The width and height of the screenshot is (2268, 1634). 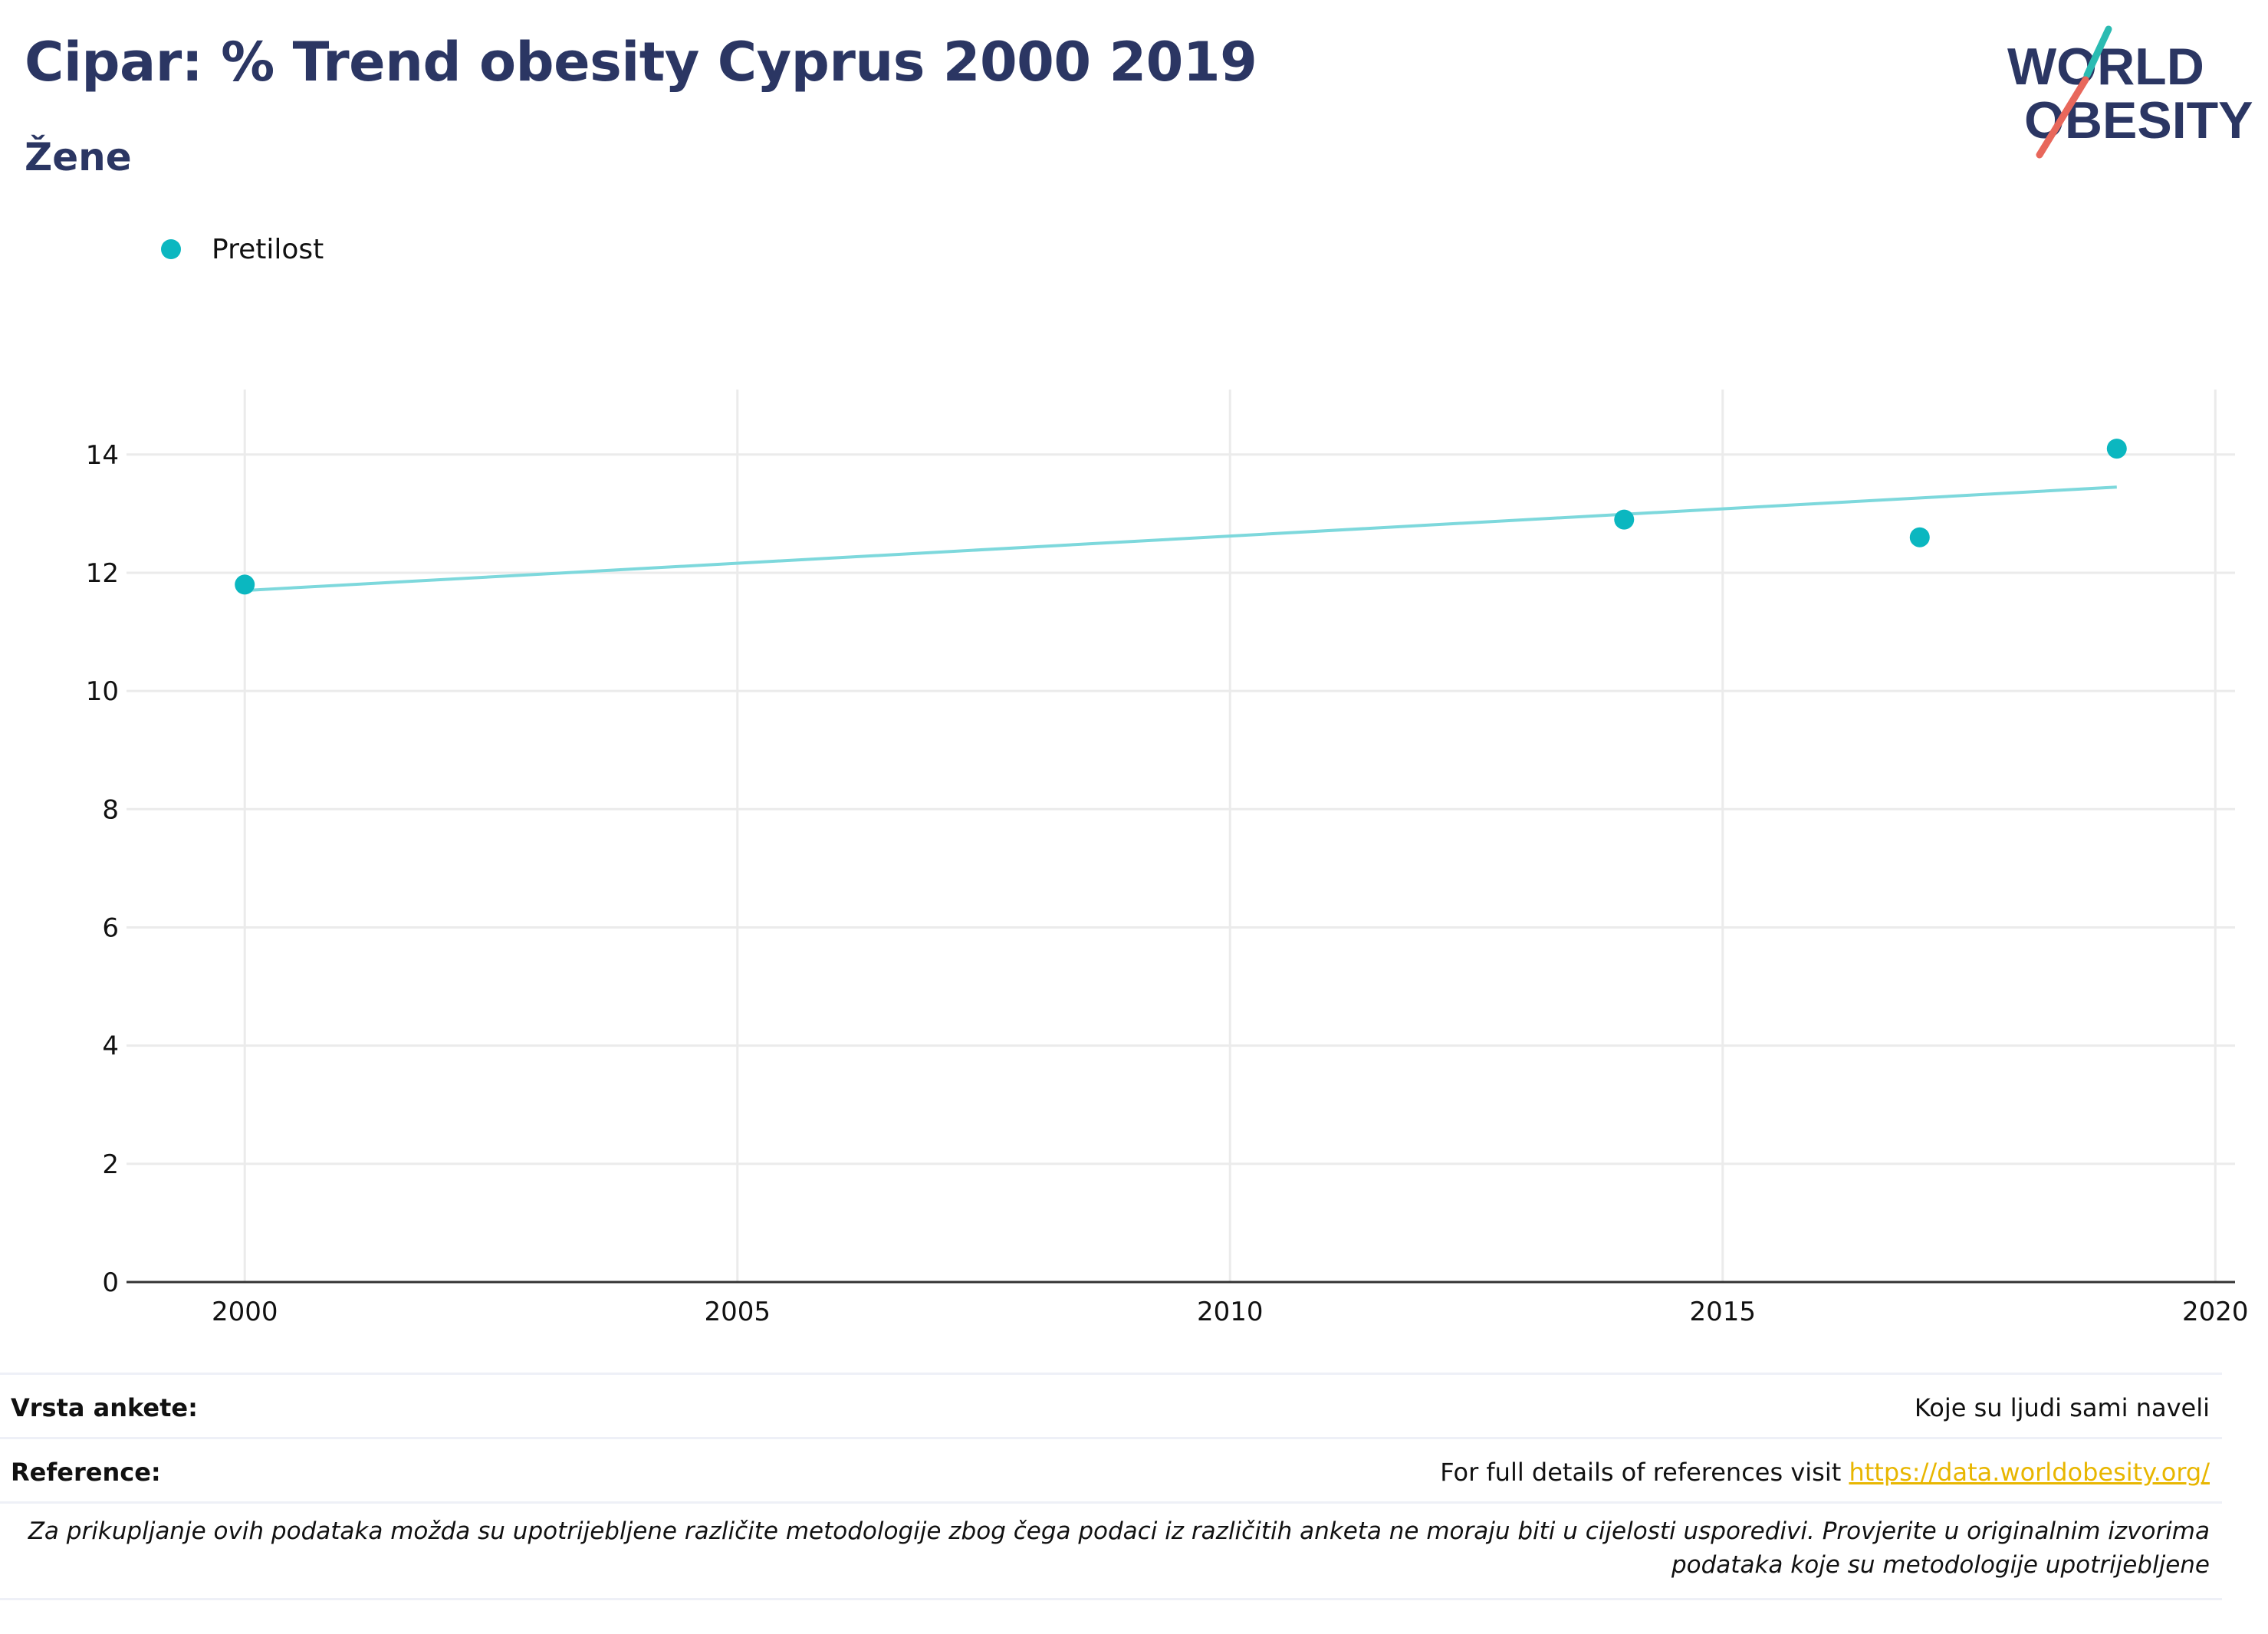 What do you see at coordinates (110, 1283) in the screenshot?
I see `y-tick-label: 0` at bounding box center [110, 1283].